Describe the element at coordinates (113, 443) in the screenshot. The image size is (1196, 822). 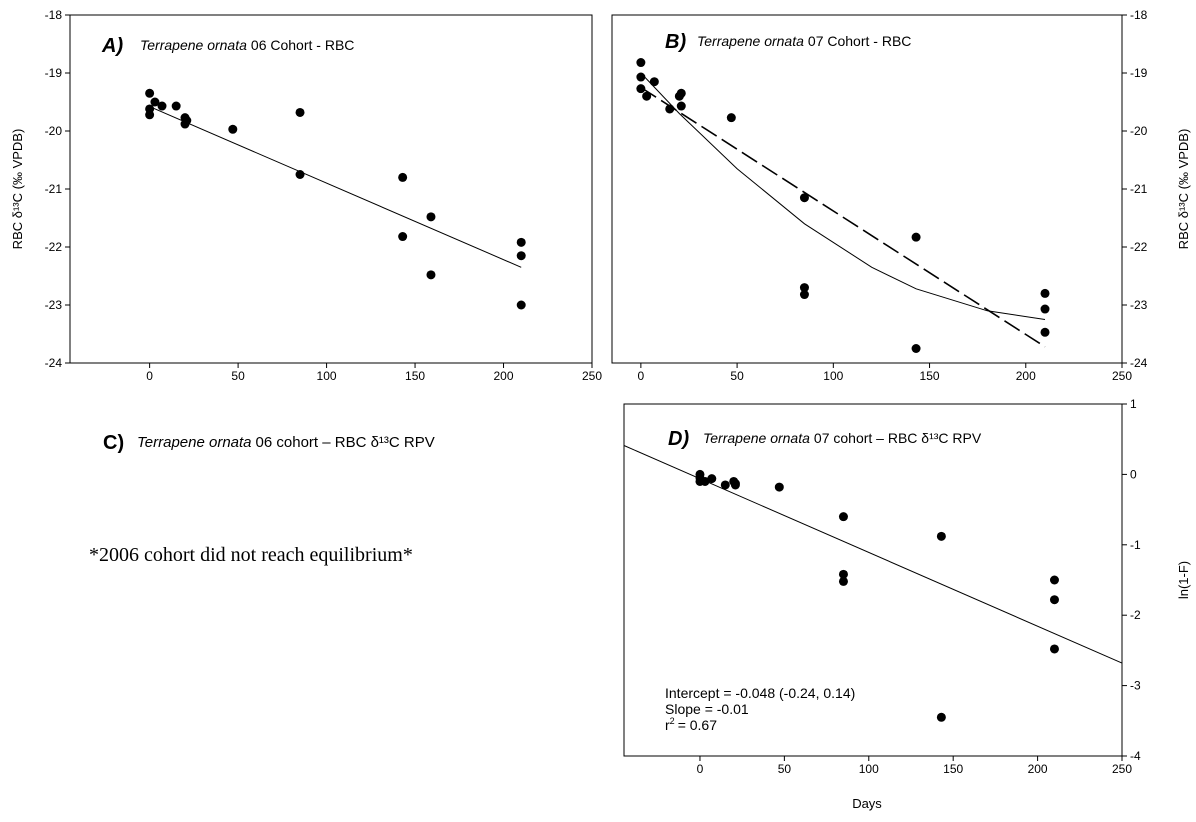
I see `panel-c-letter: C)` at that location.